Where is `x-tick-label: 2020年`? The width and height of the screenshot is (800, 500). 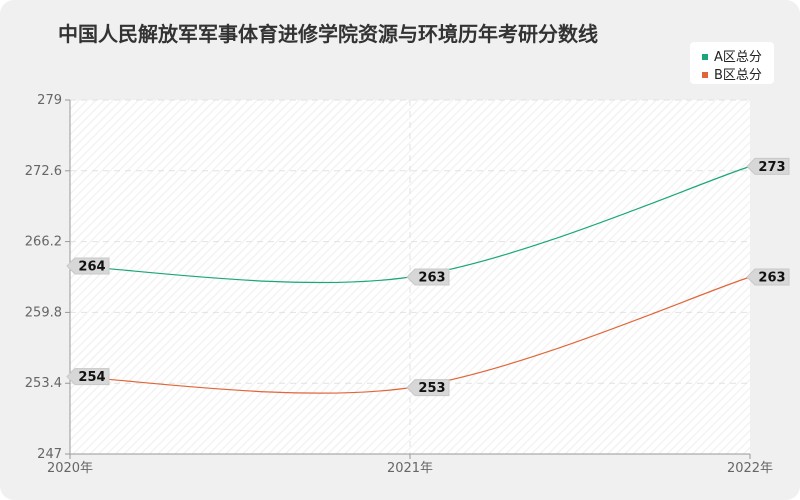 x-tick-label: 2020年 is located at coordinates (70, 468).